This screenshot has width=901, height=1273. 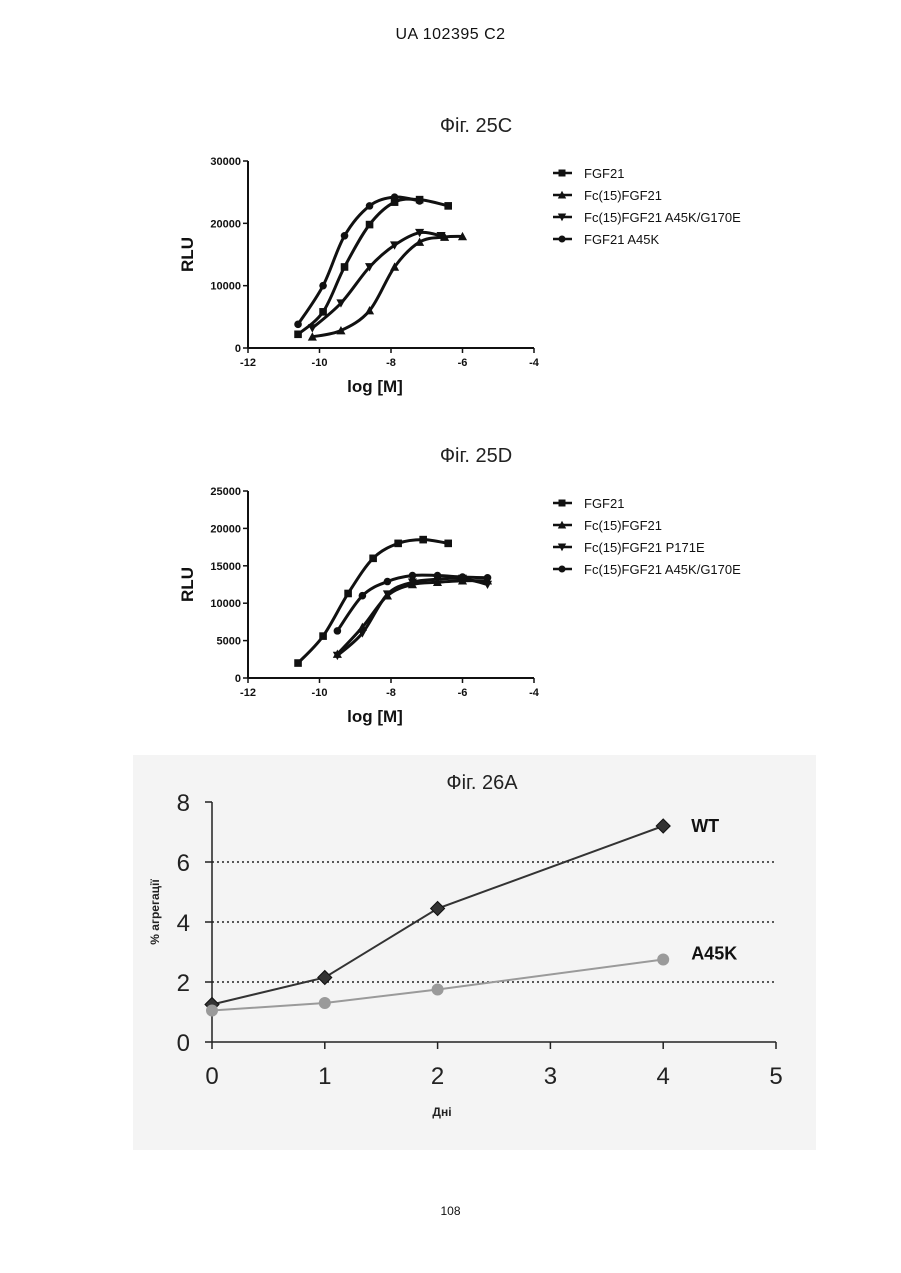 What do you see at coordinates (604, 503) in the screenshot?
I see `fig25d-legend-label: FGF21` at bounding box center [604, 503].